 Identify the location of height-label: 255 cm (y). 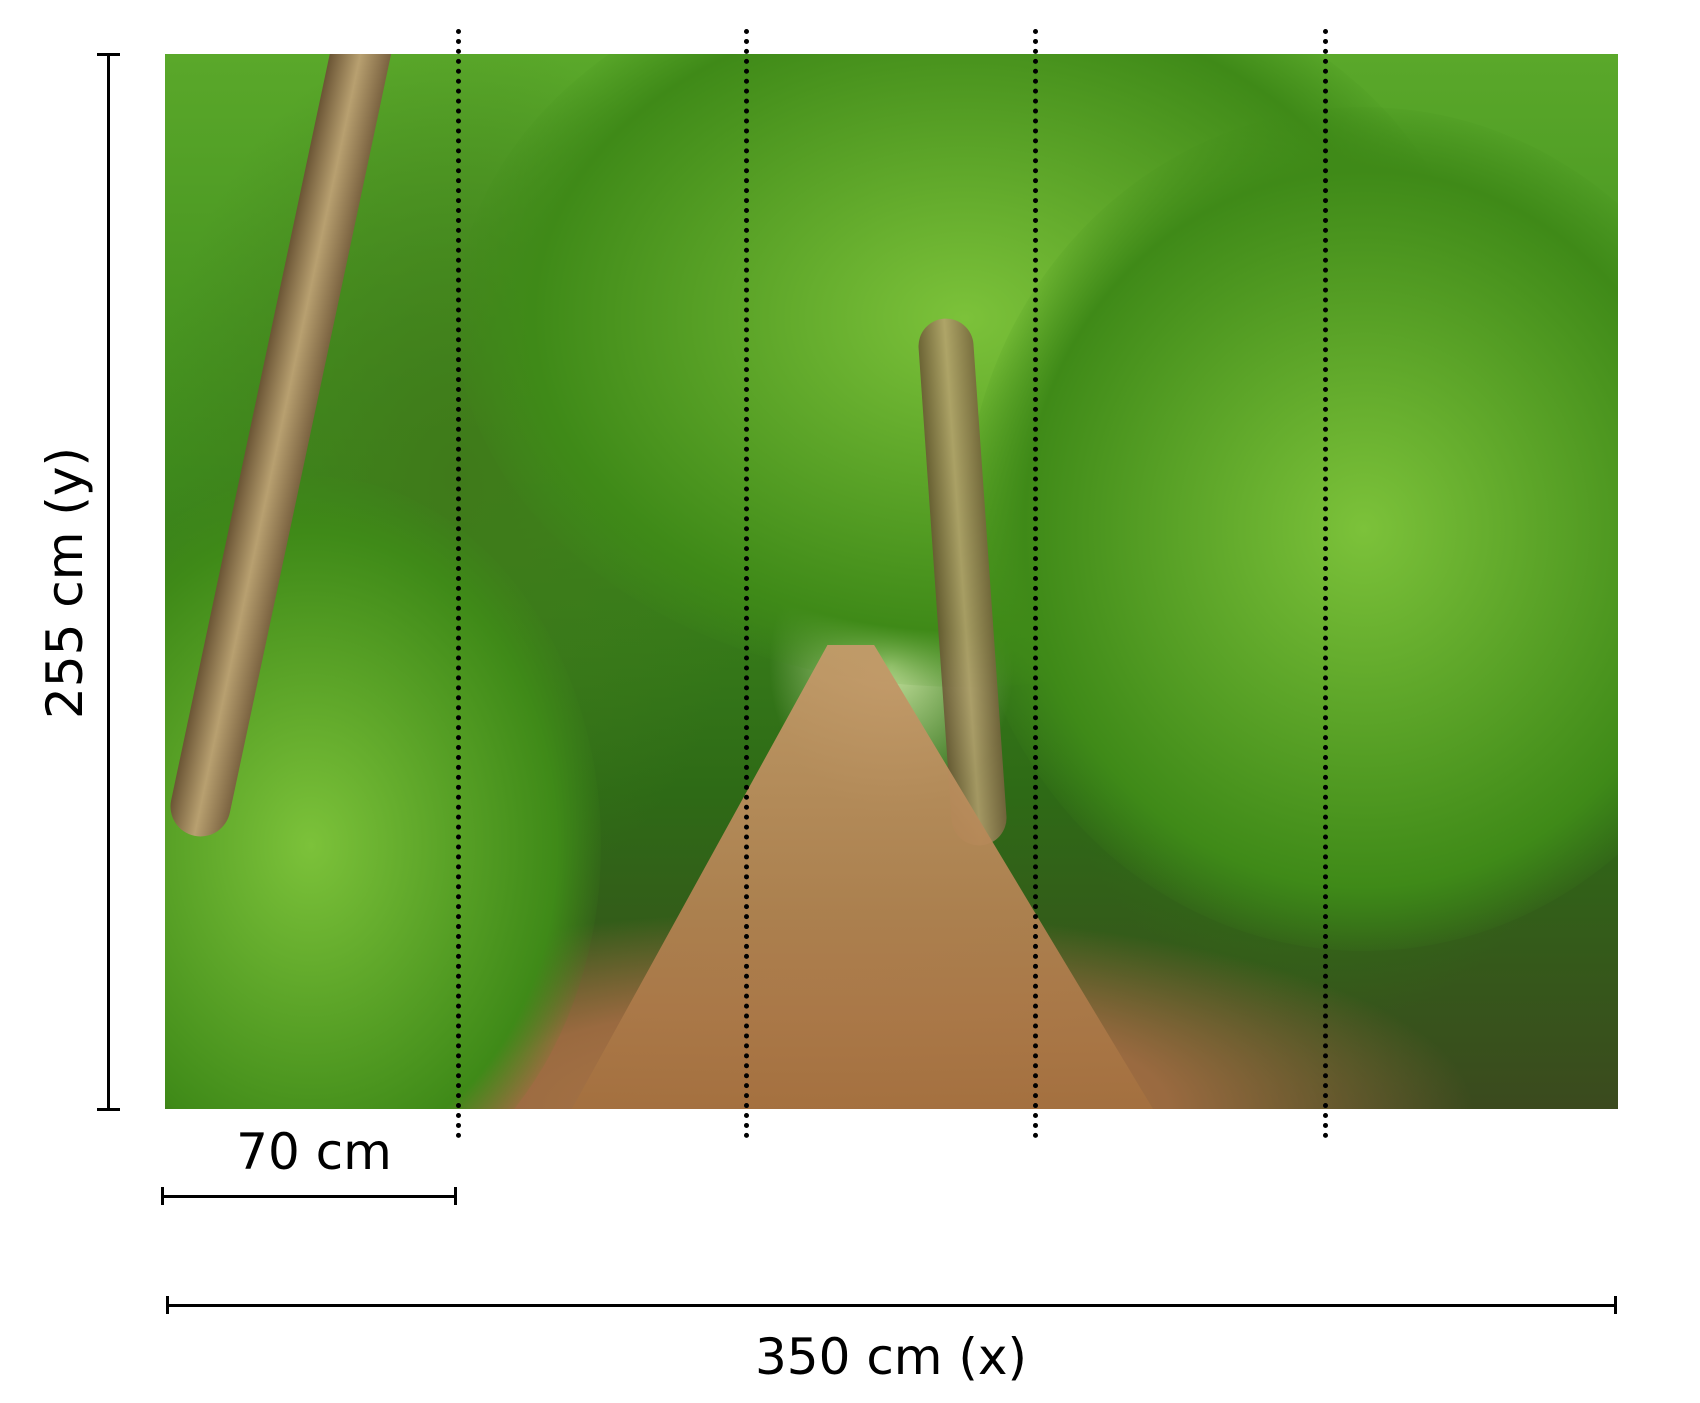
(65, 583).